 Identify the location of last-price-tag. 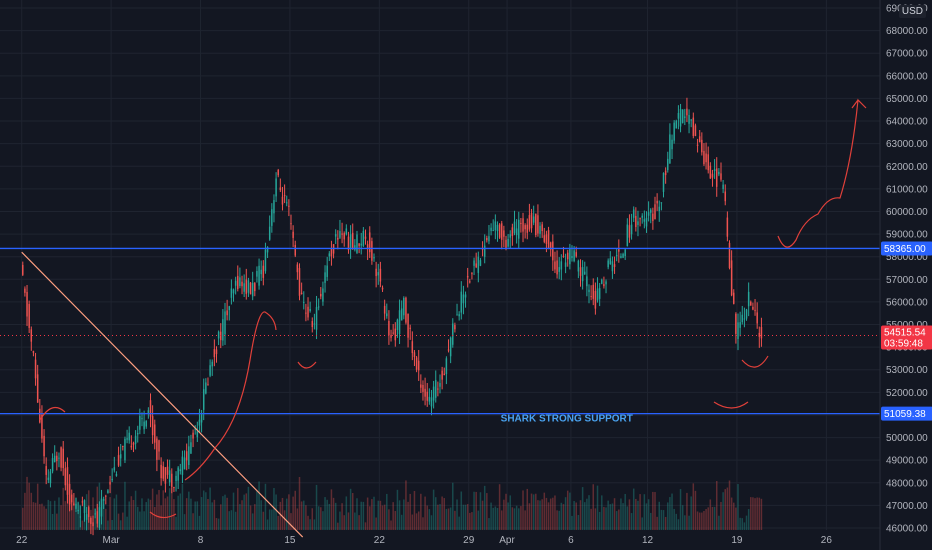
(906, 337).